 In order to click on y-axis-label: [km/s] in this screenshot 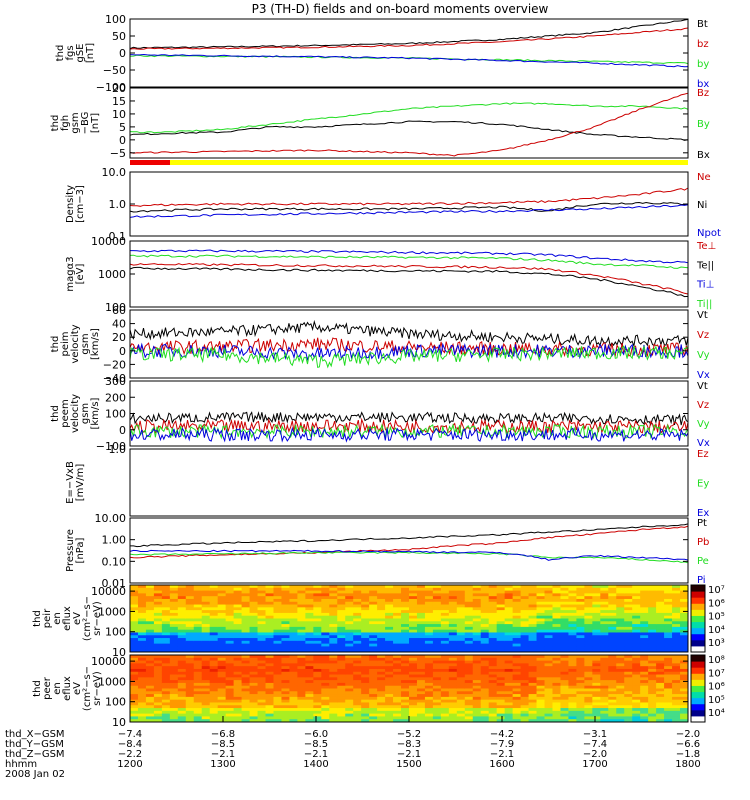, I will do `click(95, 413)`.